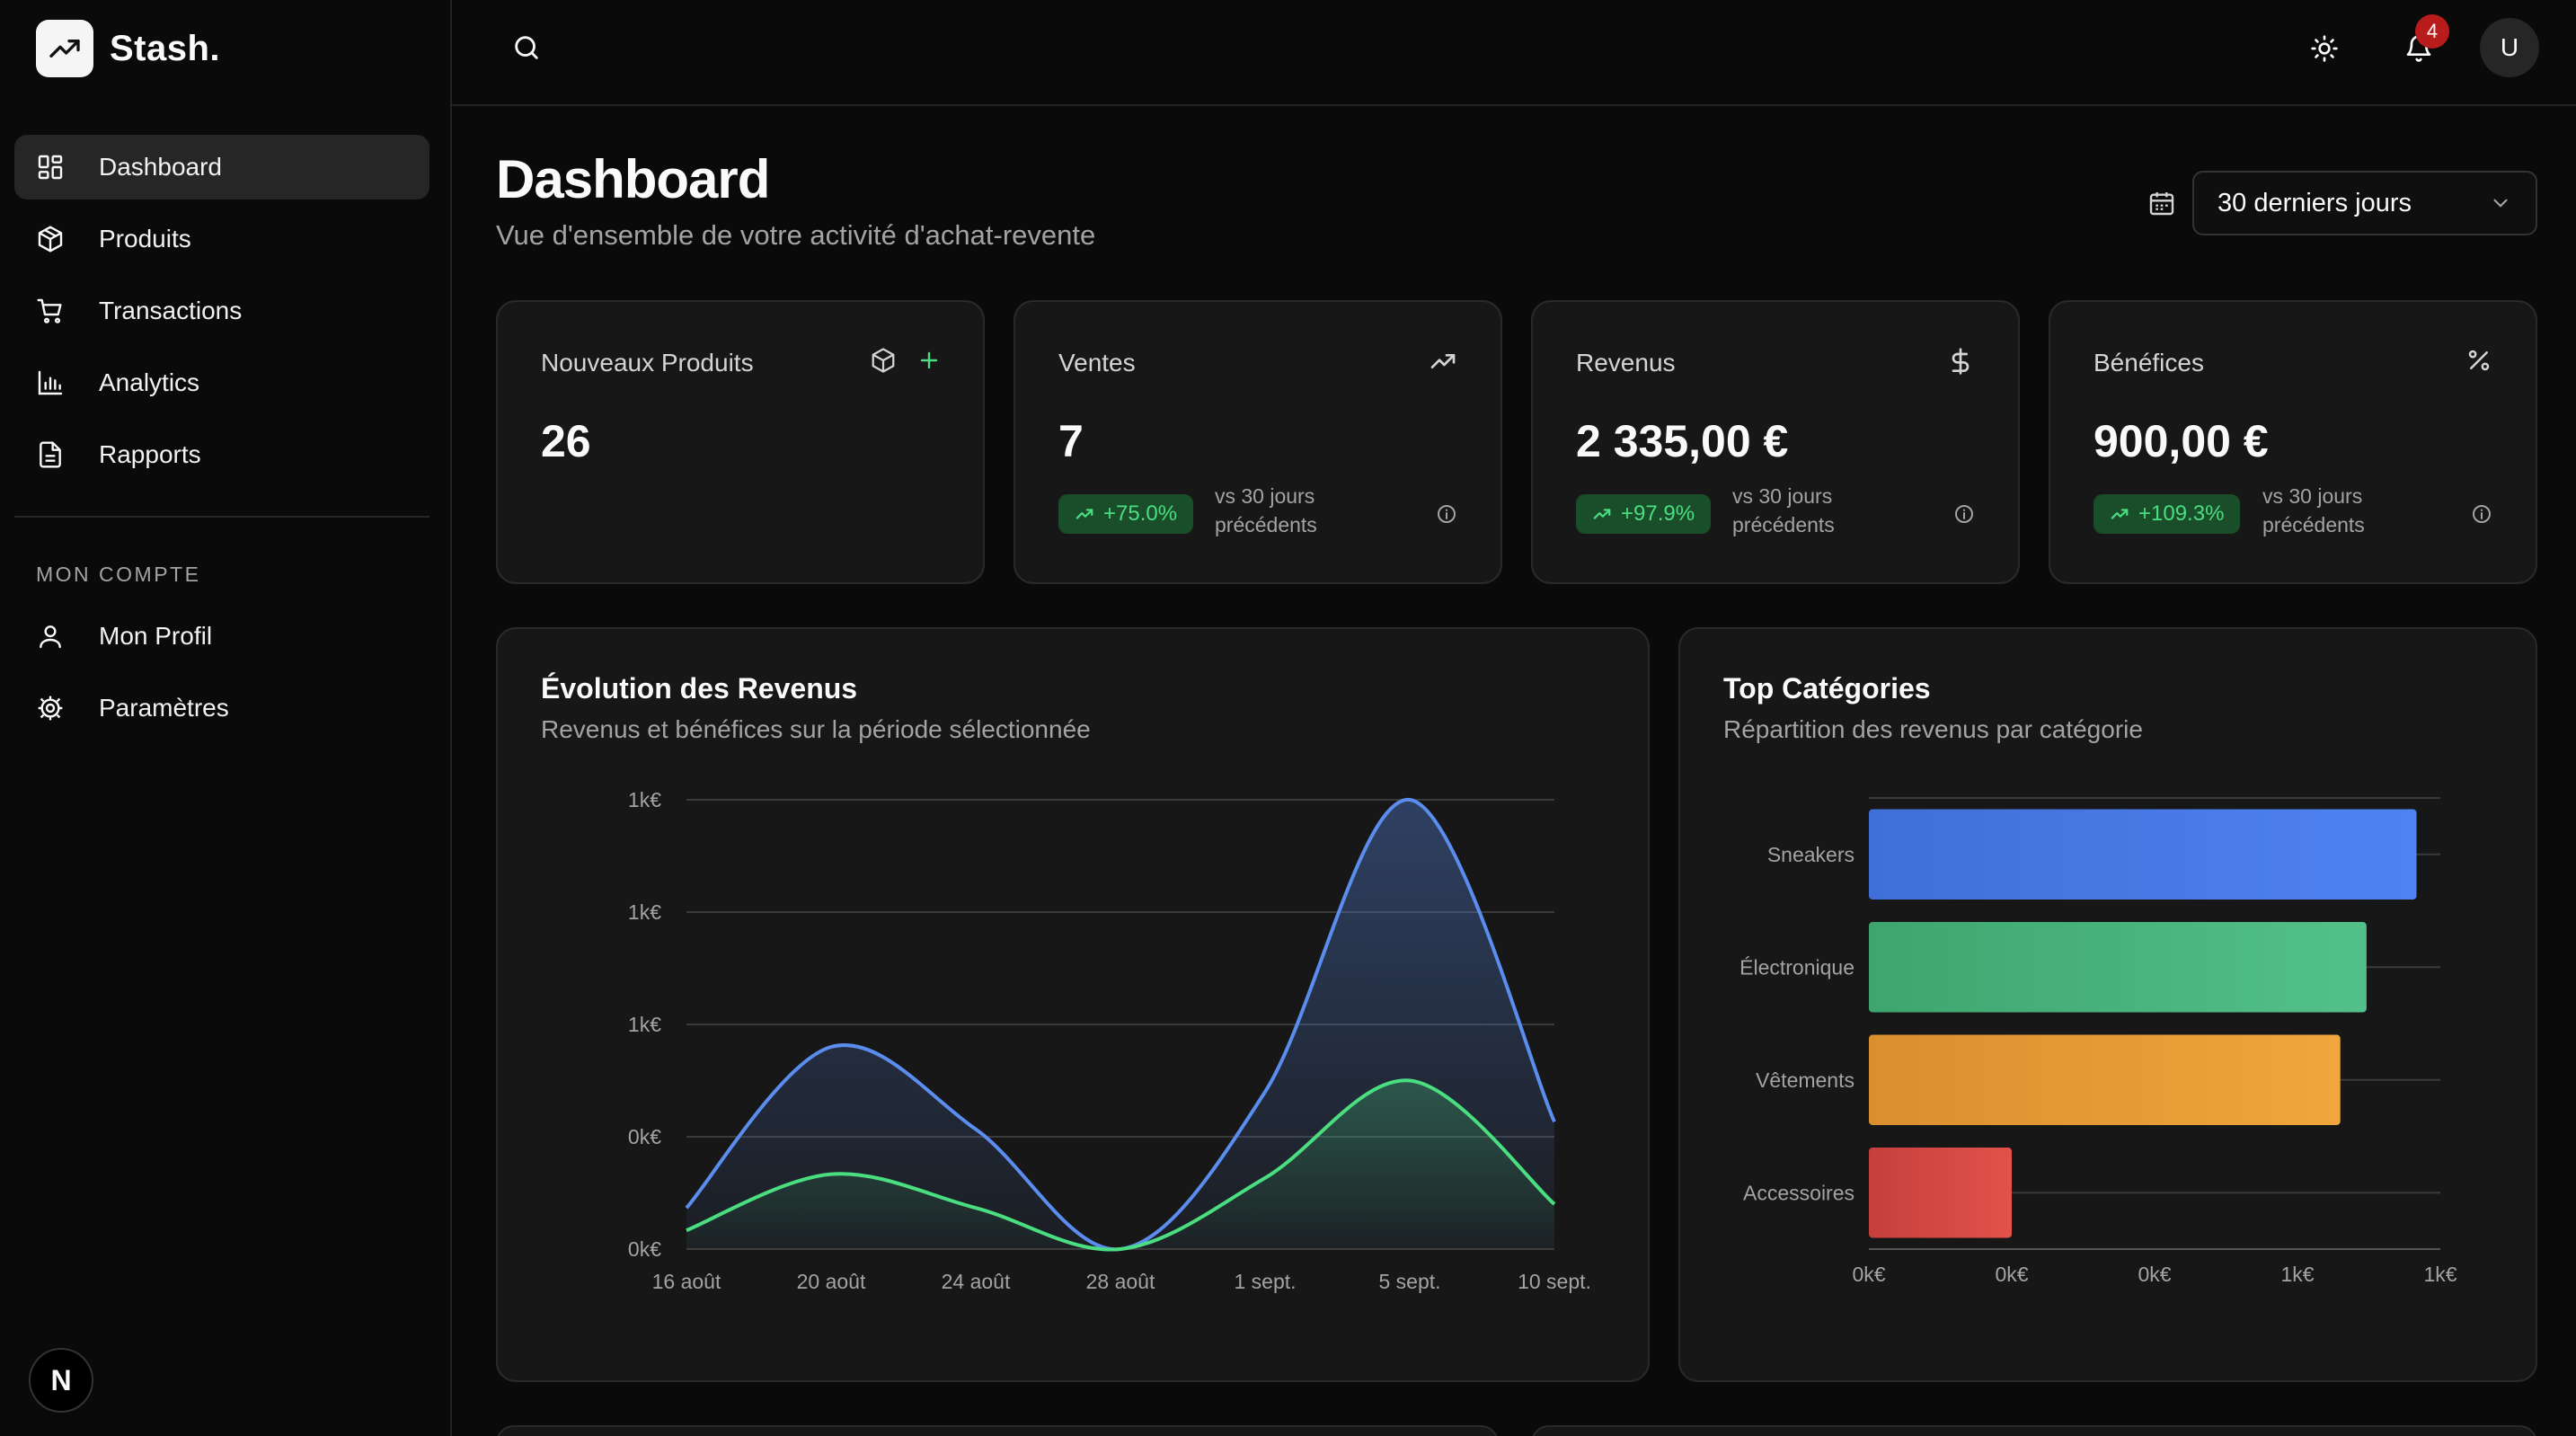 The image size is (2576, 1436). Describe the element at coordinates (633, 179) in the screenshot. I see `page-title: Dashboard` at that location.